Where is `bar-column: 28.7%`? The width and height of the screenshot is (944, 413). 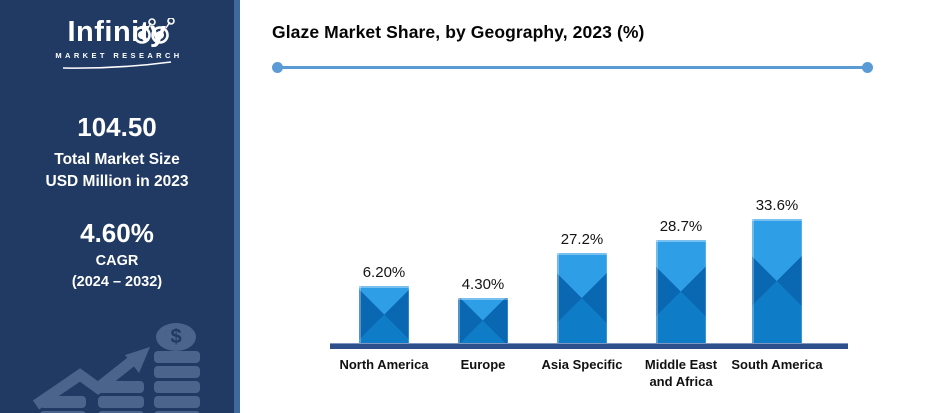
bar-column: 28.7% is located at coordinates (681, 280).